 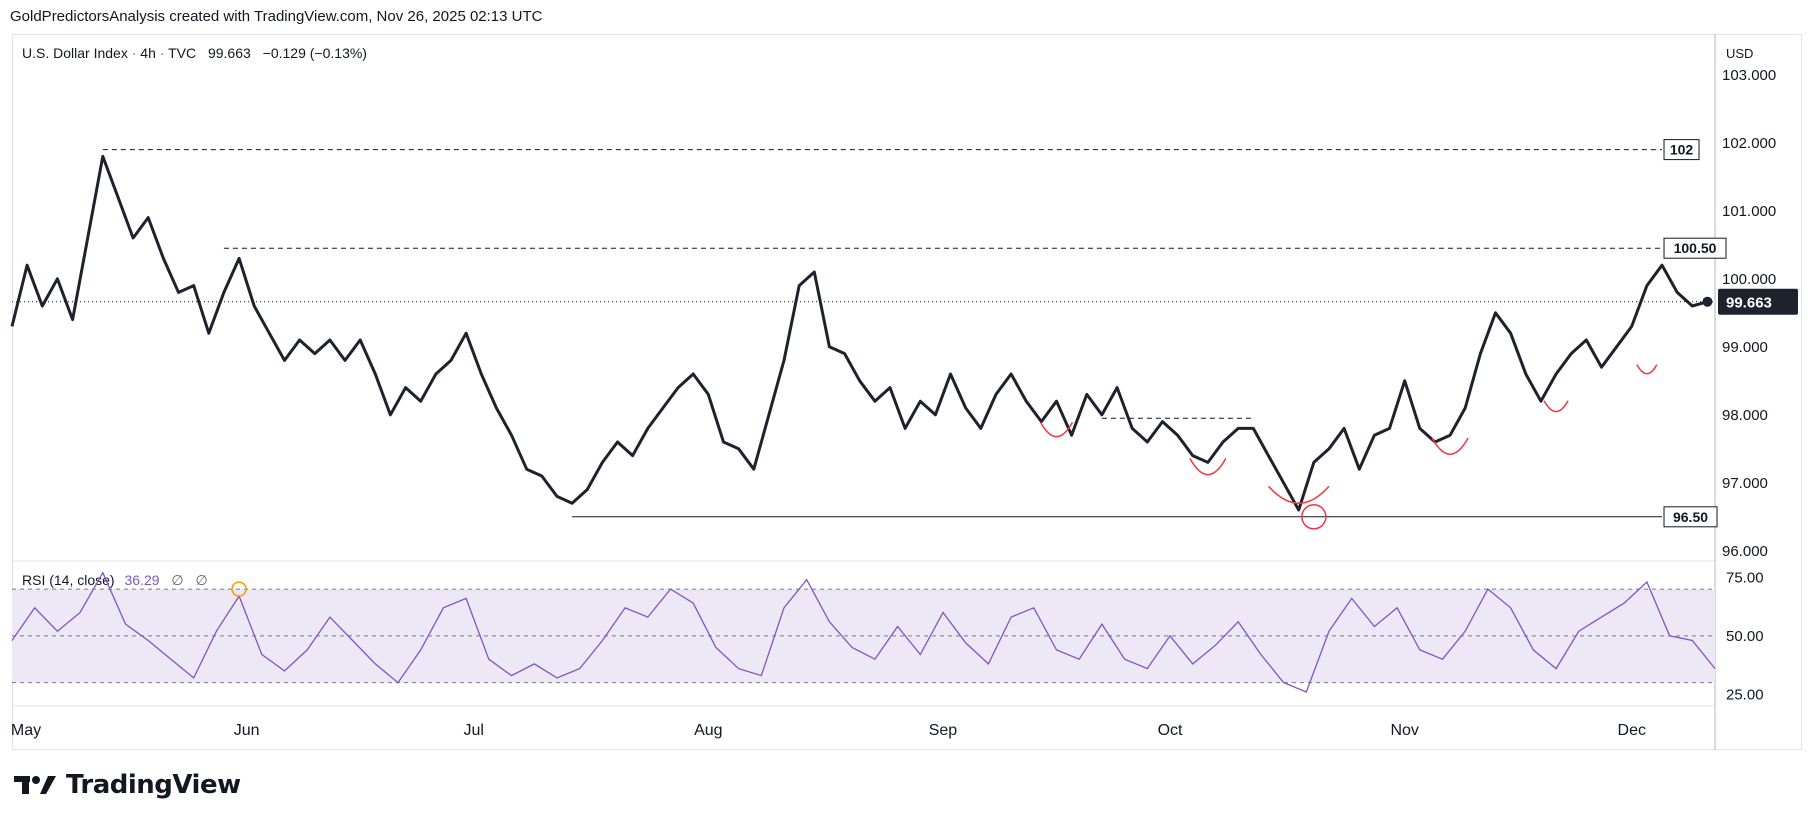 What do you see at coordinates (75, 53) in the screenshot?
I see `symbol-name: U.S. Dollar Index` at bounding box center [75, 53].